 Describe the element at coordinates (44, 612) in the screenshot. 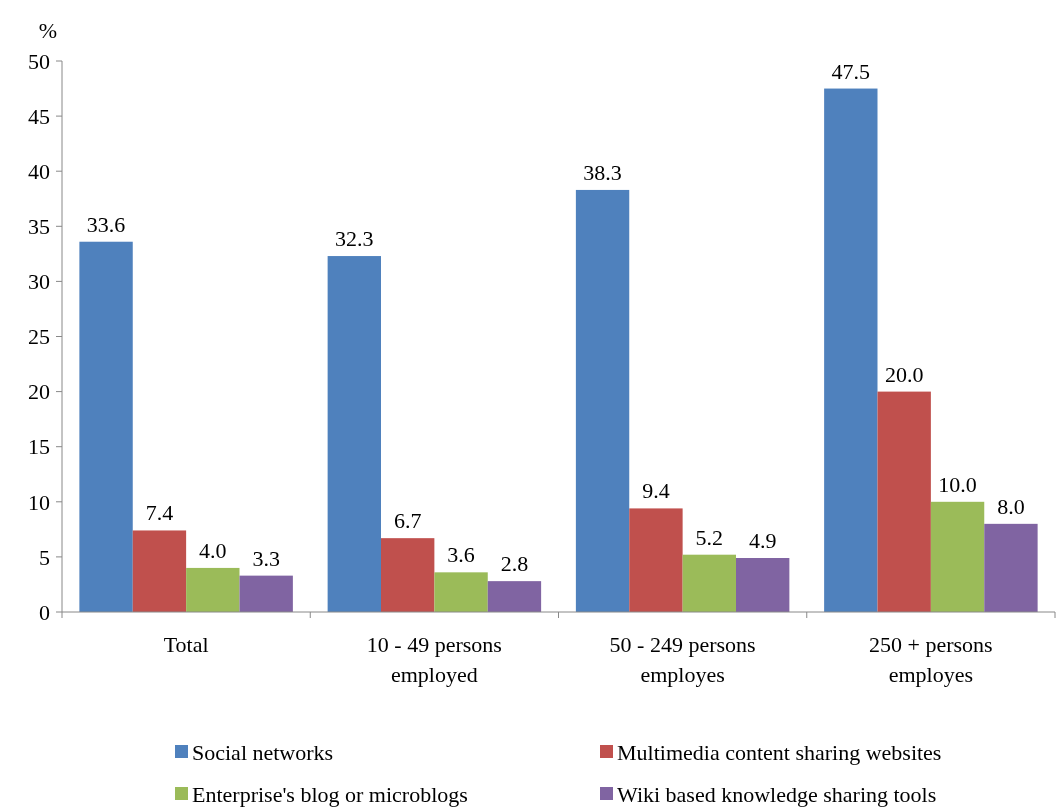

I see `y-tick-label: 0` at that location.